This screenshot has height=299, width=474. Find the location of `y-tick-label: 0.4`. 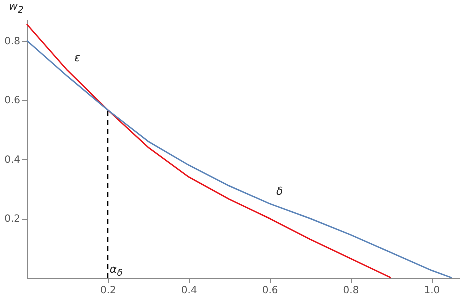

y-tick-label: 0.4 is located at coordinates (12, 160).